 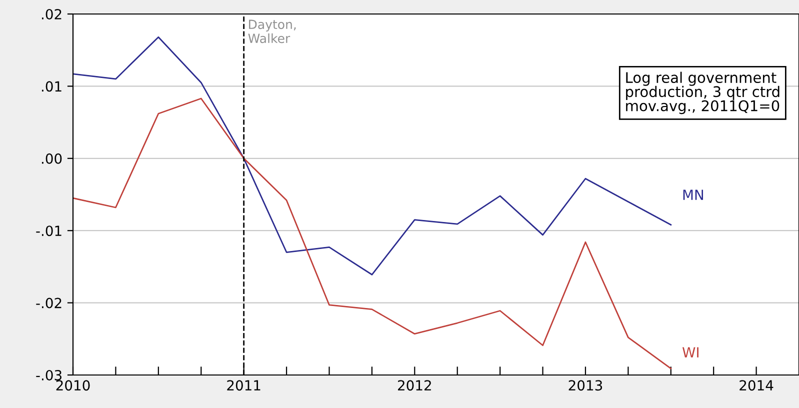 I want to click on y-tick-label: -.02, so click(x=49, y=303).